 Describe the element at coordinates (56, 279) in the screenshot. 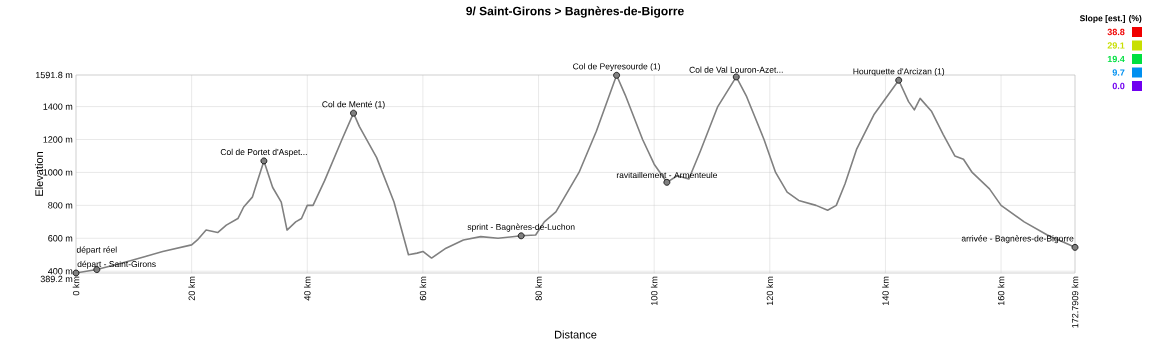

I see `y-tick-label: 389.2 m` at that location.